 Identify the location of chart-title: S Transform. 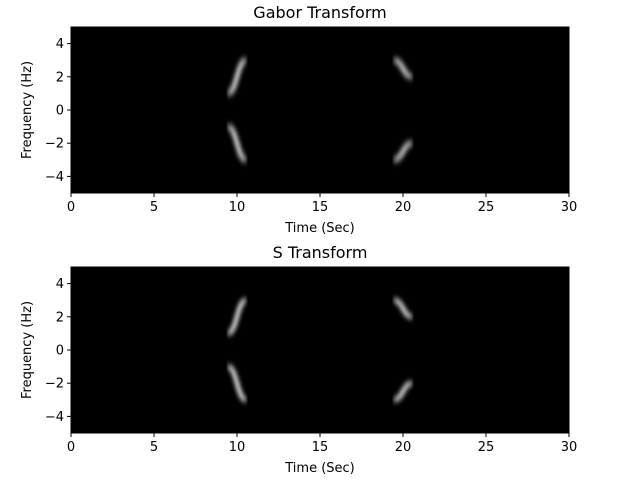
(320, 252).